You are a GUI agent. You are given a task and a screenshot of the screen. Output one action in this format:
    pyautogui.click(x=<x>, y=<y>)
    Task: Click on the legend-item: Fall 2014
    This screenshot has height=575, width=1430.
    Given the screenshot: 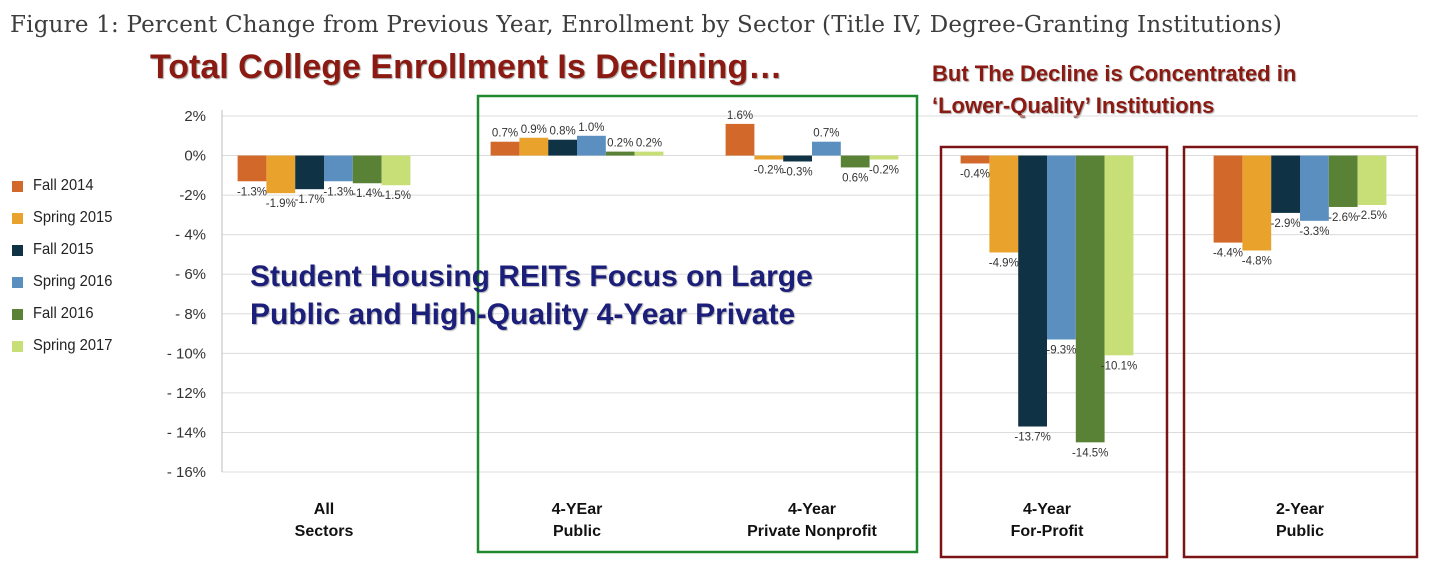 What is the action you would take?
    pyautogui.click(x=55, y=186)
    